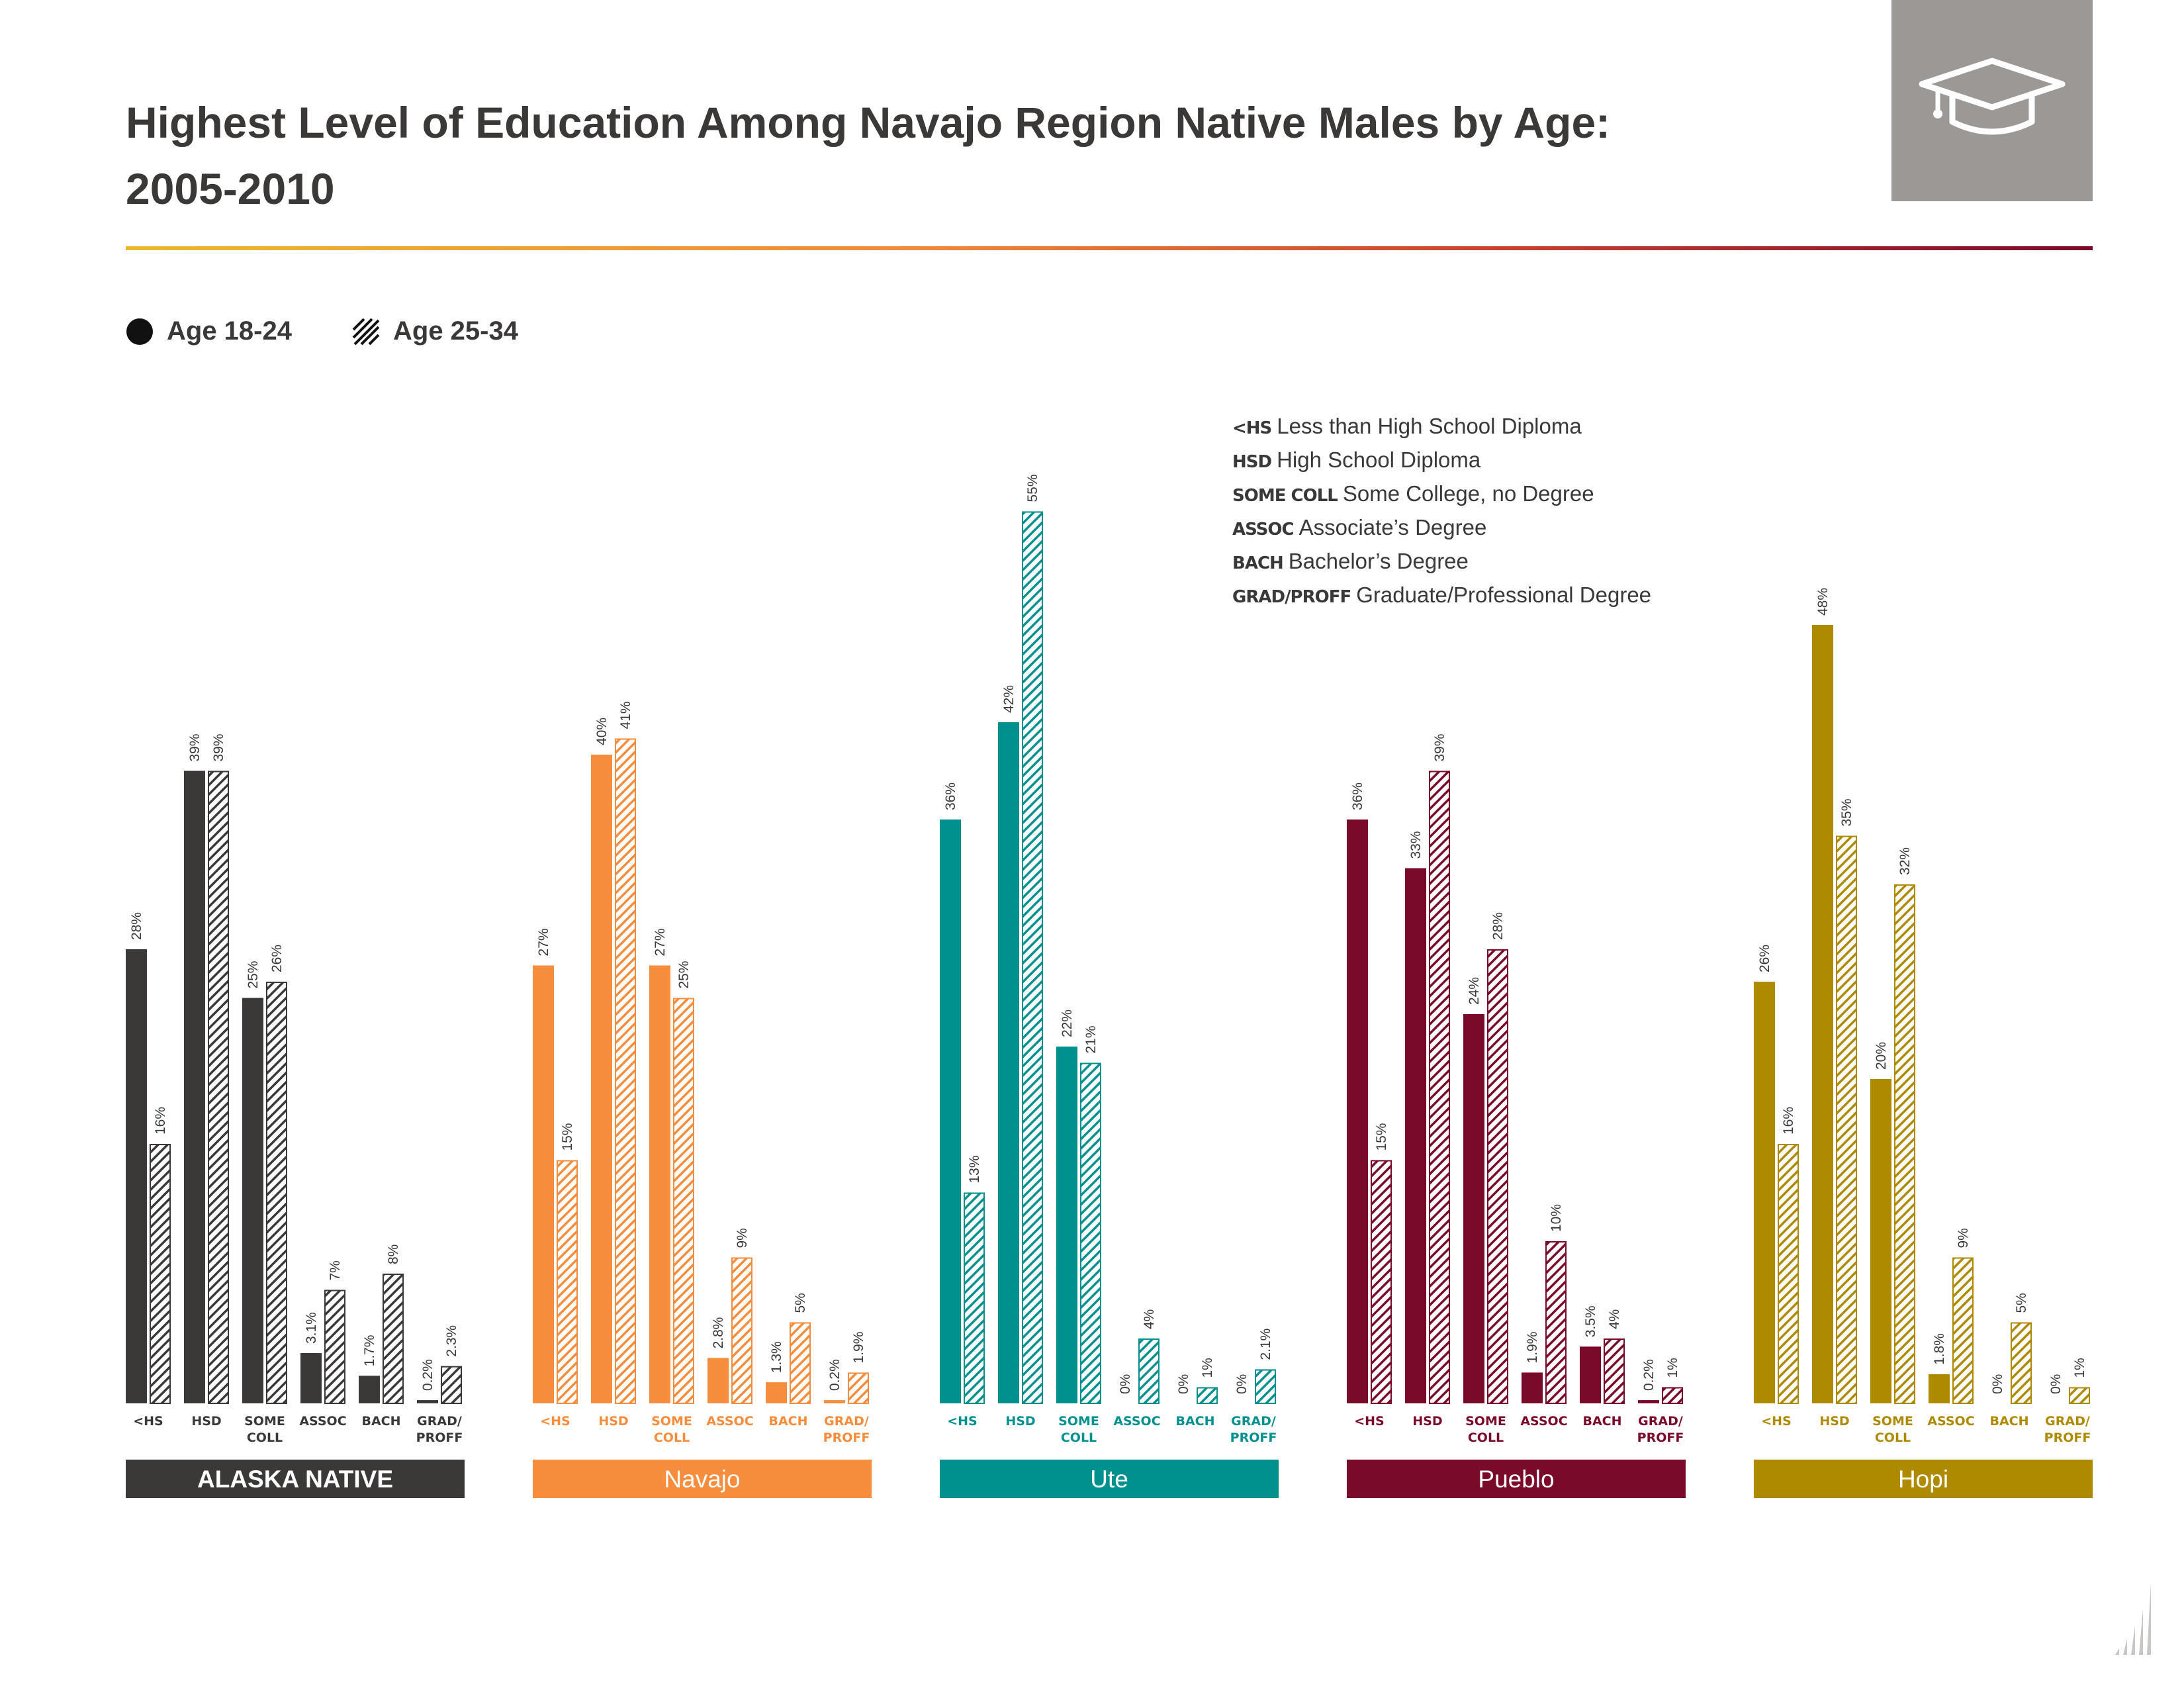  Describe the element at coordinates (1881, 1056) in the screenshot. I see `bar-value-label: 20%` at that location.